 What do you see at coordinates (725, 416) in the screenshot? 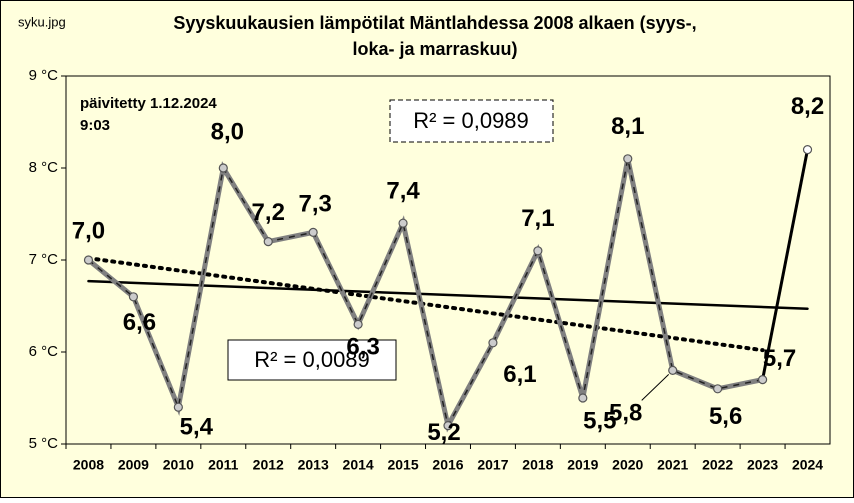
I see `data-label: 5,6` at bounding box center [725, 416].